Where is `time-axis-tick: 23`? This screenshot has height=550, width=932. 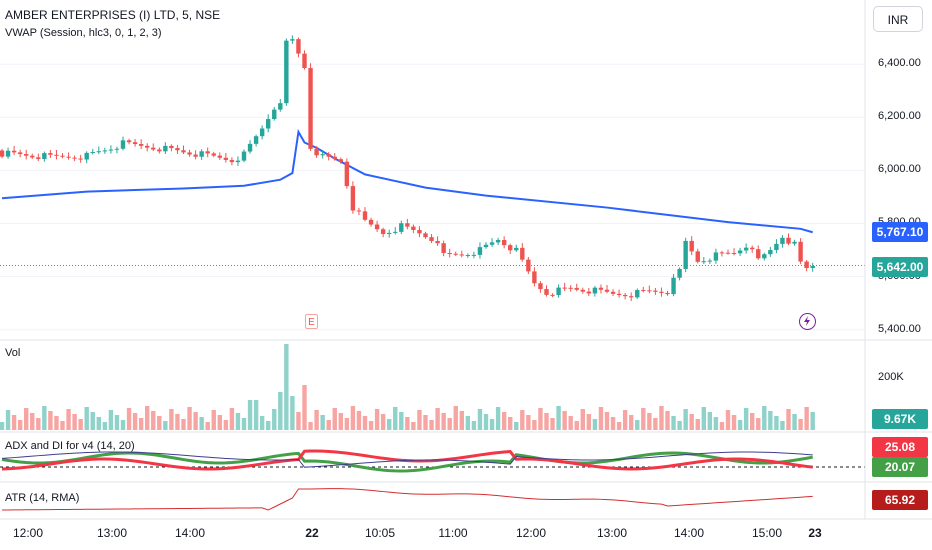 time-axis-tick: 23 is located at coordinates (815, 533).